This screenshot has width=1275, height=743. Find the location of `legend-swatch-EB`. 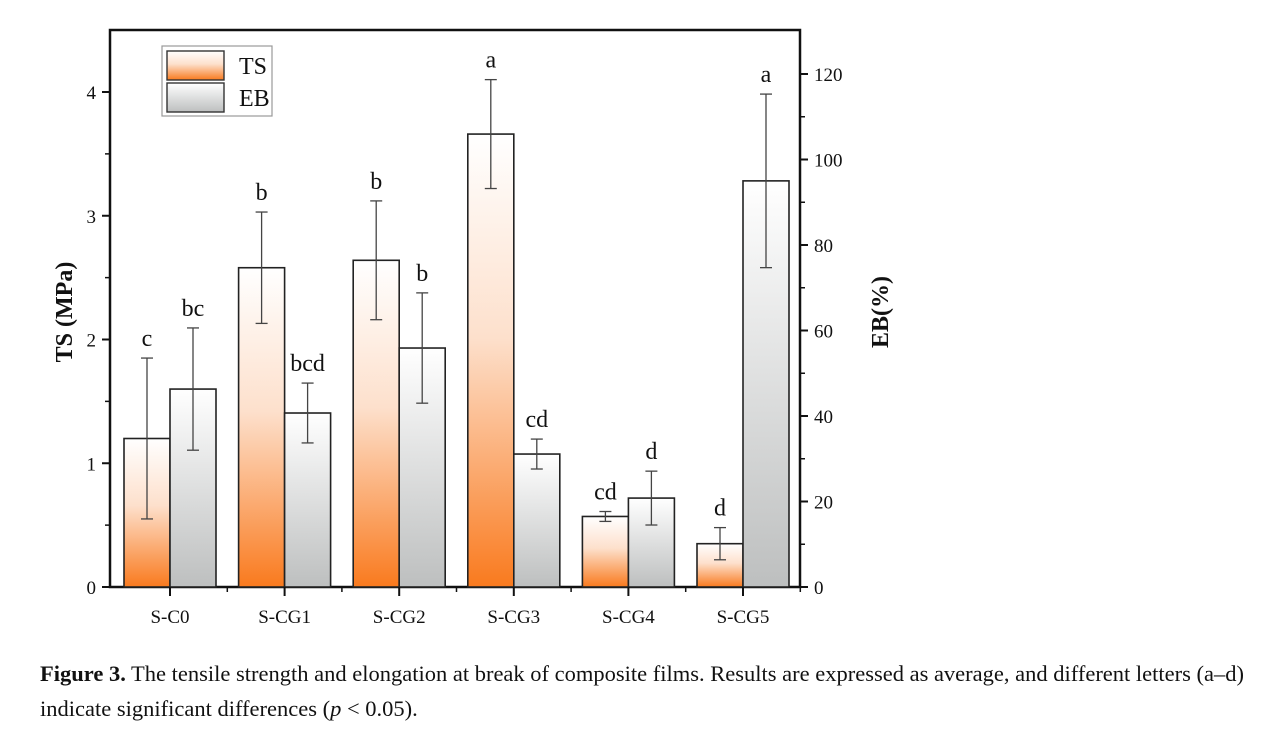

legend-swatch-EB is located at coordinates (195, 97).